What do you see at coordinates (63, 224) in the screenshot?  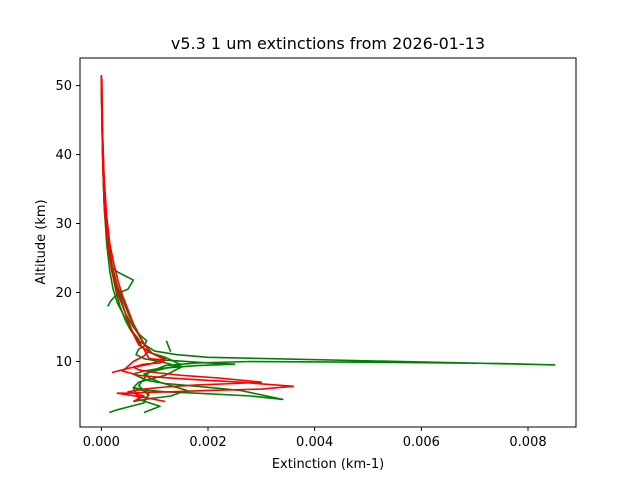 I see `y-tick-label: 30` at bounding box center [63, 224].